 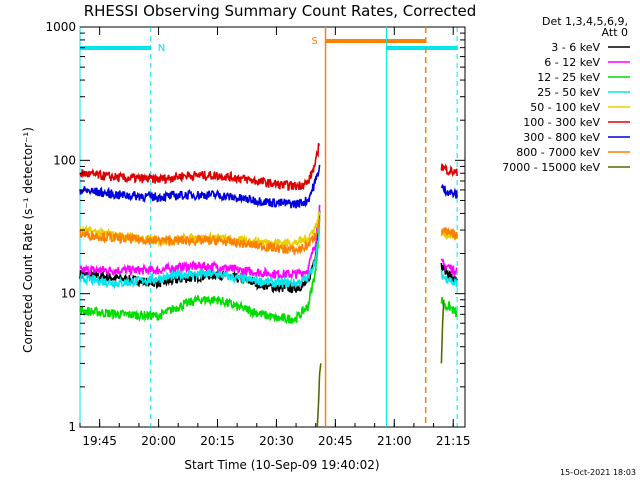 I want to click on legend-entry-label: 25 - 50 keV, so click(x=568, y=92).